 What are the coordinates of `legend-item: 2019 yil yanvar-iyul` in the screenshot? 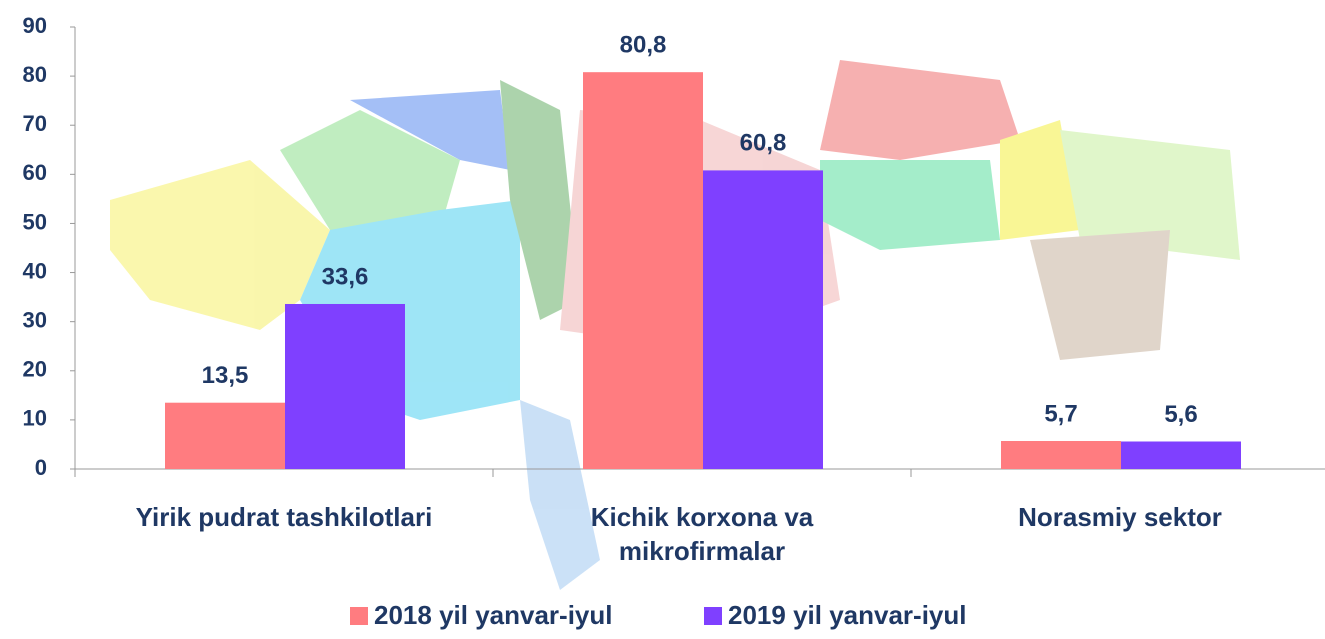 It's located at (835, 615).